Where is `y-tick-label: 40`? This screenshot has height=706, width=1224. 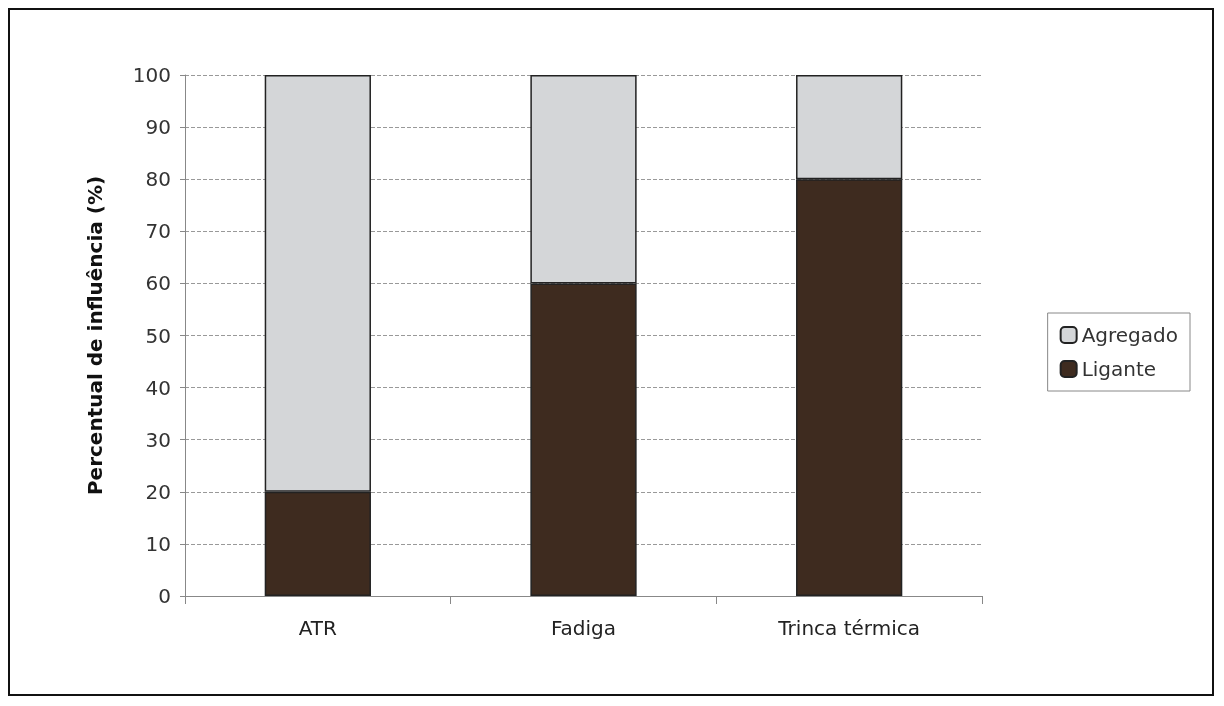
y-tick-label: 40 is located at coordinates (158, 387).